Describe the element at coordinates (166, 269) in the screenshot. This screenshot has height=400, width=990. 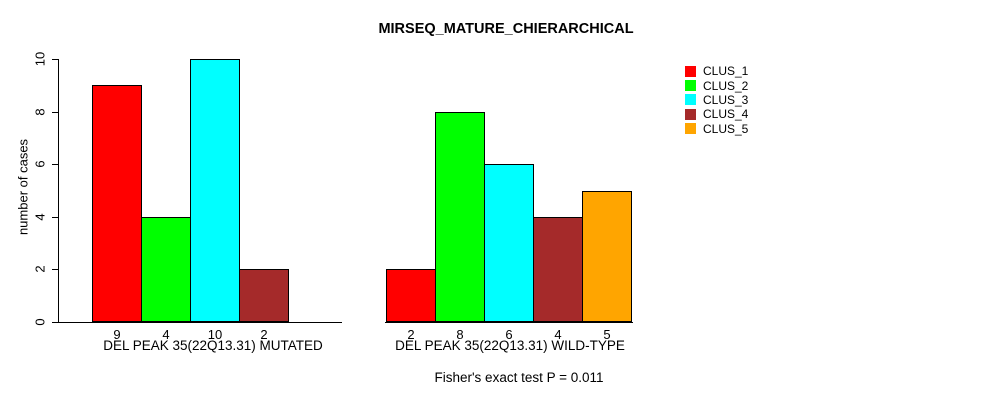
I see `bar-clus-2-mutated` at that location.